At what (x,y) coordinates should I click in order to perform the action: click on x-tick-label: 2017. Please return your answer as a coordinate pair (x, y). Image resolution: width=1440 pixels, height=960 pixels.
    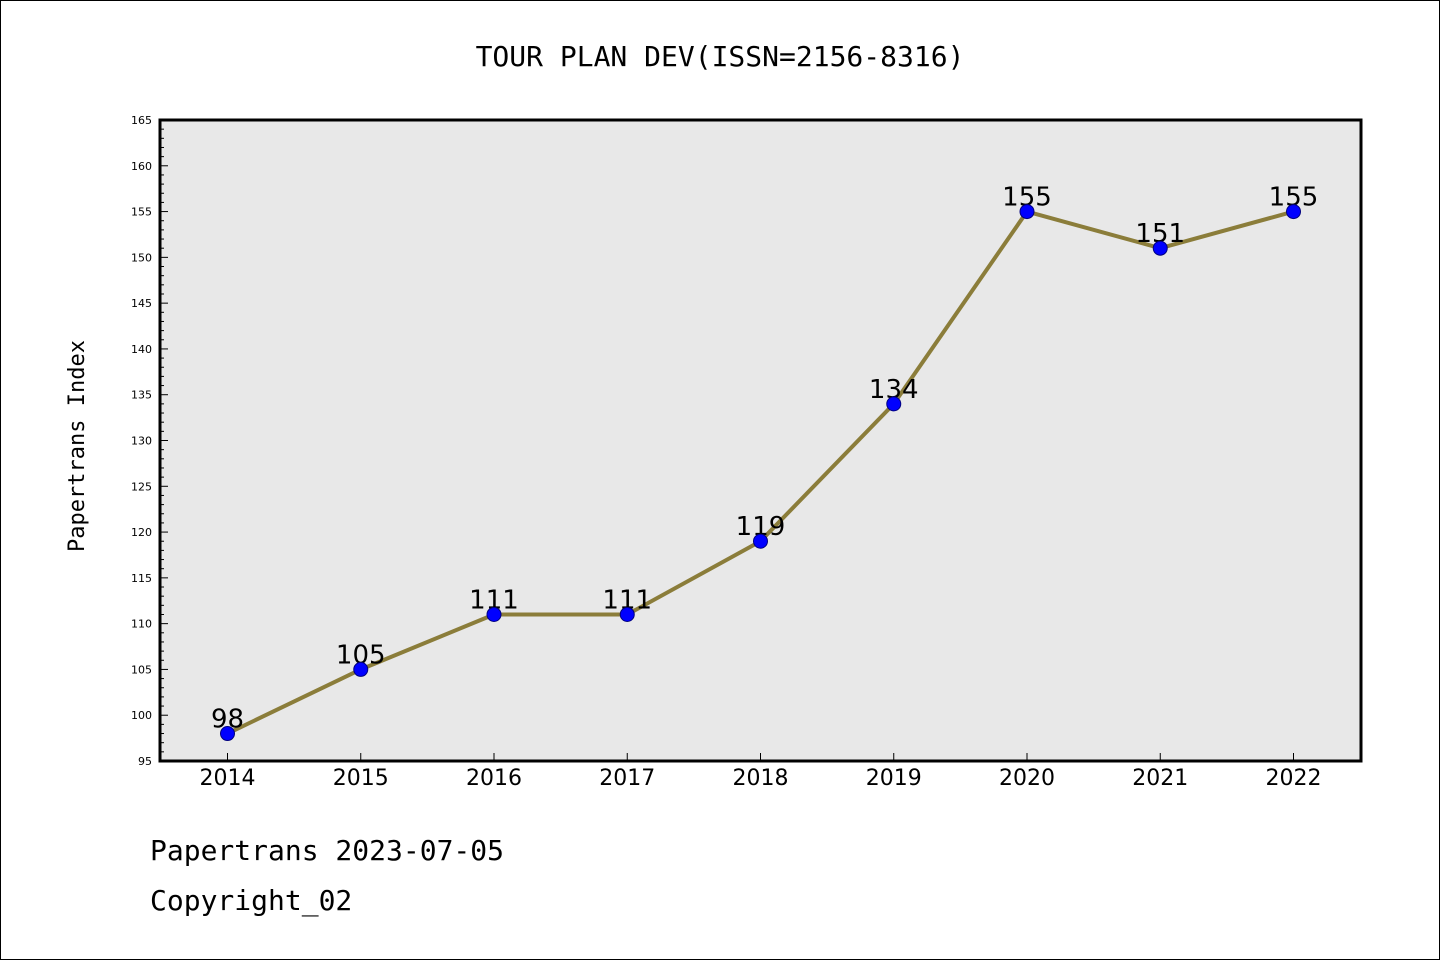
    Looking at the image, I should click on (627, 778).